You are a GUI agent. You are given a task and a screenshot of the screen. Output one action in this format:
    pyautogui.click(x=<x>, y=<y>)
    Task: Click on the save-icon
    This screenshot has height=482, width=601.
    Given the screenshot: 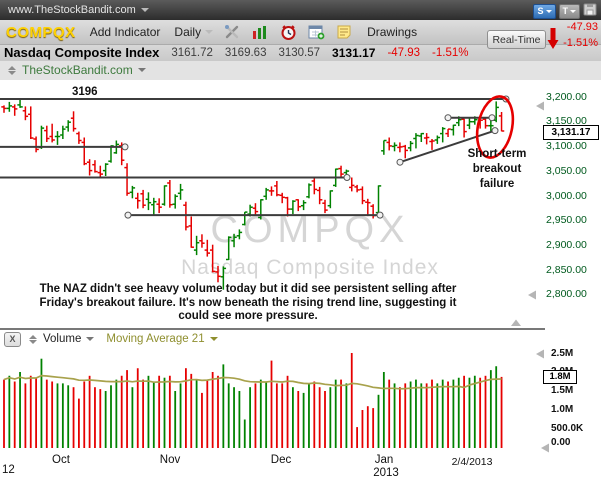 What is the action you would take?
    pyautogui.click(x=590, y=11)
    